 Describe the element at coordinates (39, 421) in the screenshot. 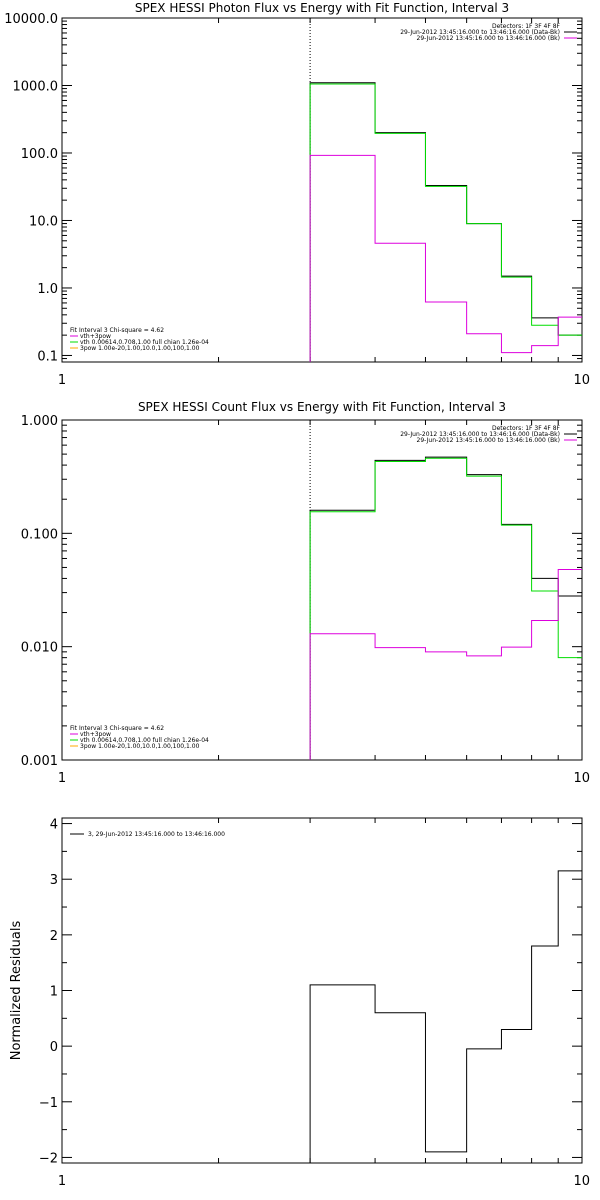

I see `y-tick-label: 1.000` at that location.